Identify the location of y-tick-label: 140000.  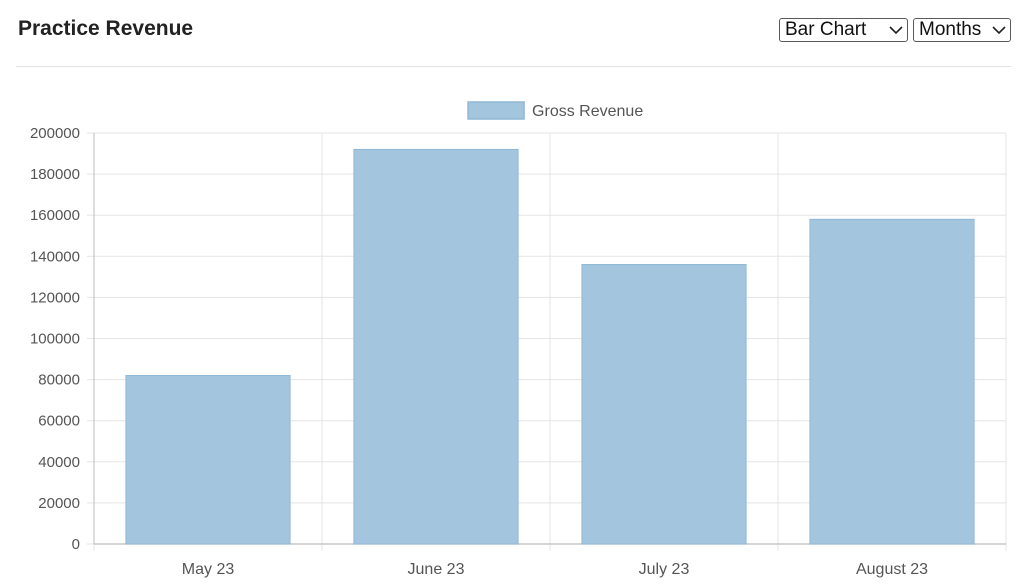
(55, 256).